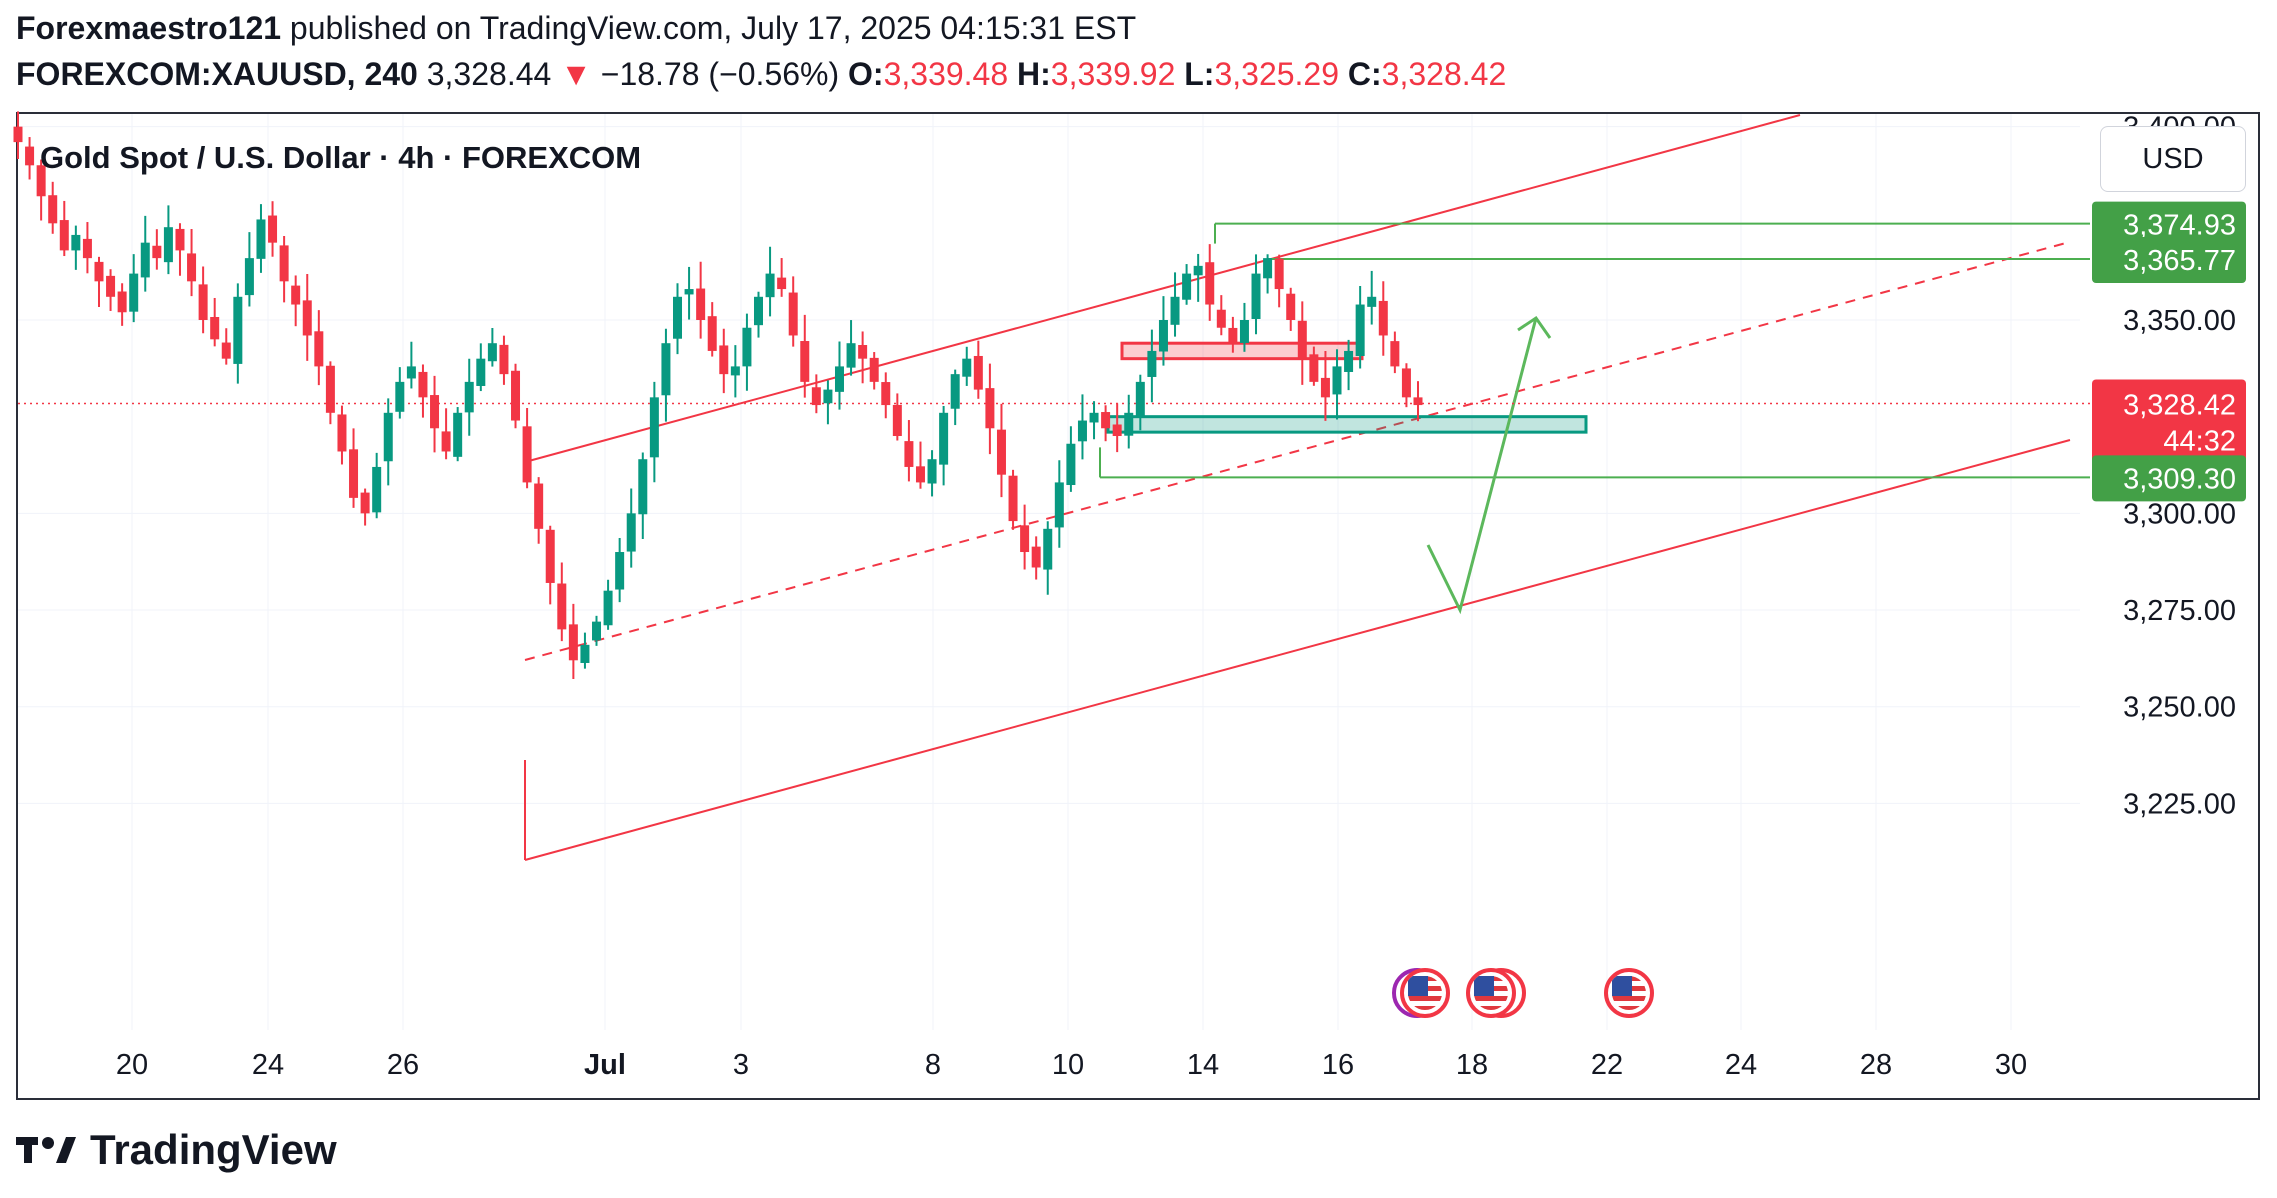  I want to click on author-name: Forexmaestro121, so click(149, 28).